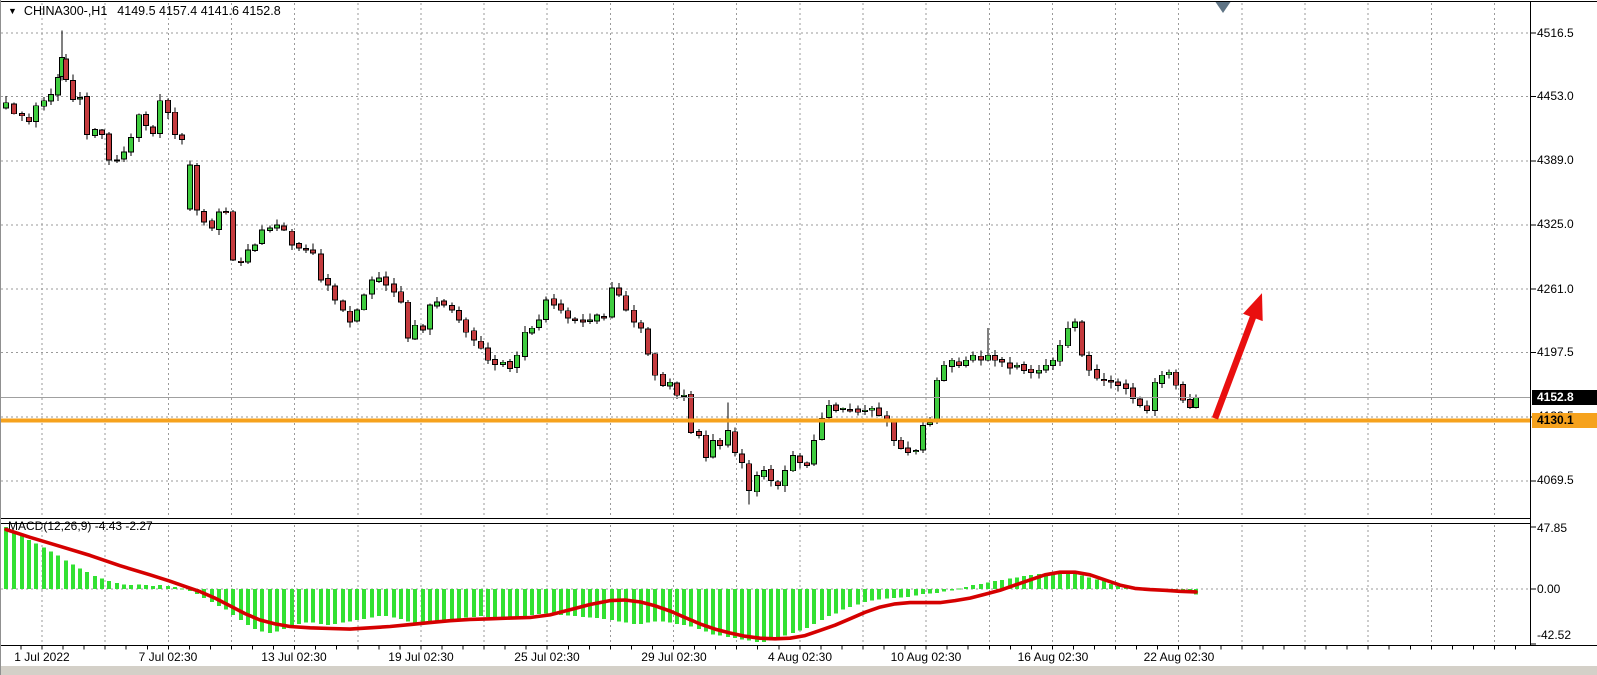 This screenshot has height=675, width=1597. I want to click on time-axis-label: 22 Aug 02:30, so click(1179, 657).